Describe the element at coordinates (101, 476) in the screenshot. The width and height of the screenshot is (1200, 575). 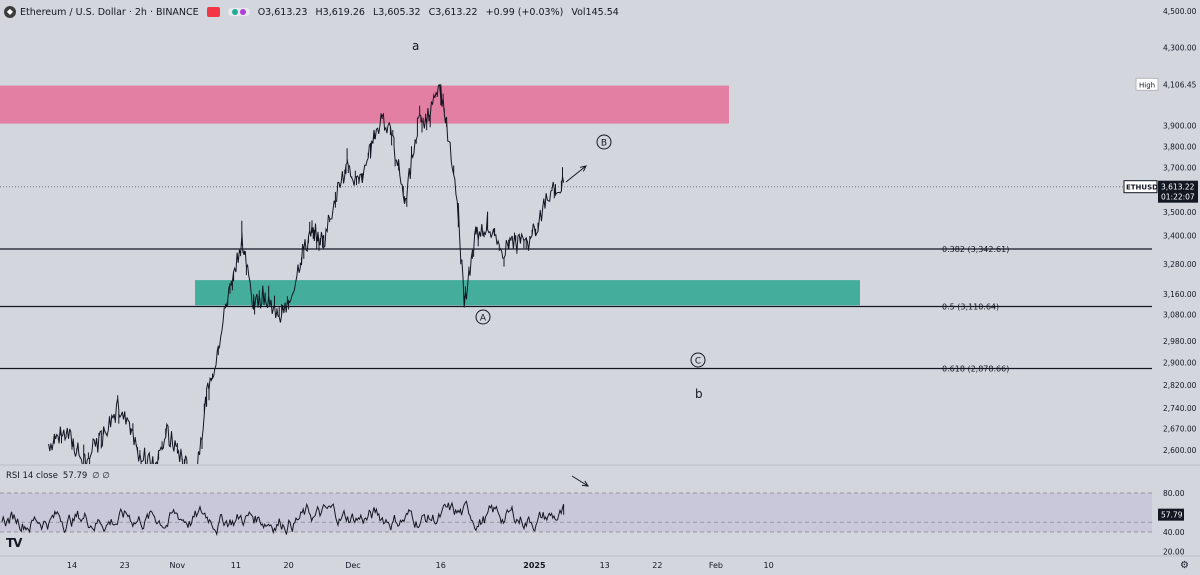
I see `rsi-extra: ∅ ∅` at that location.